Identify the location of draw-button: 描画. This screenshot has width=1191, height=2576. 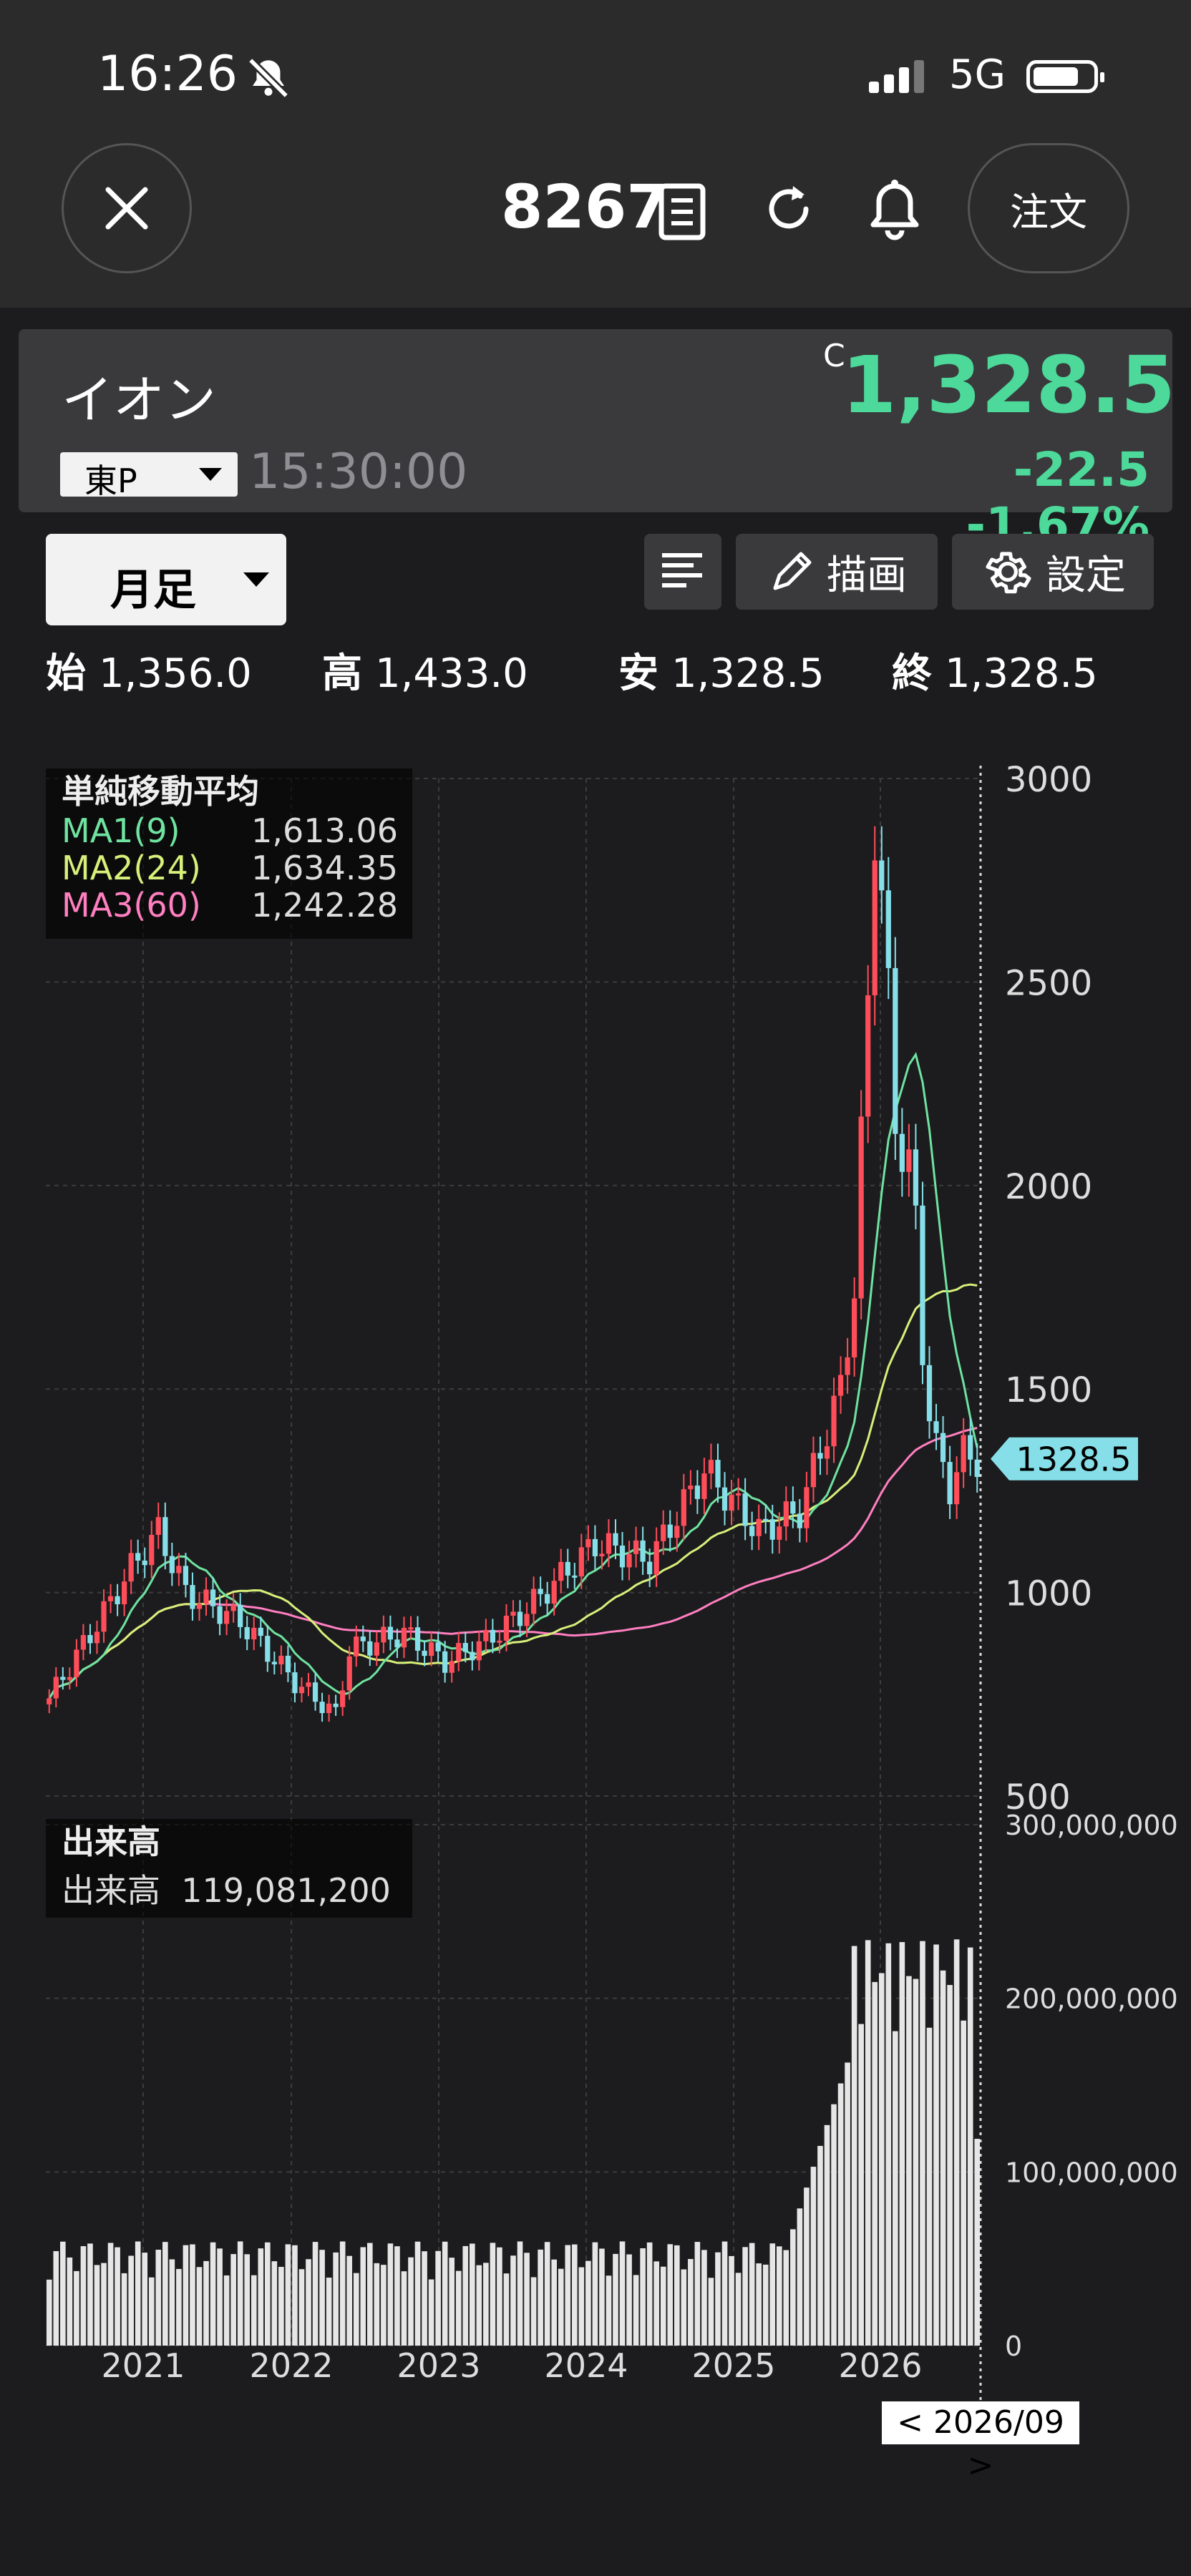
(837, 572).